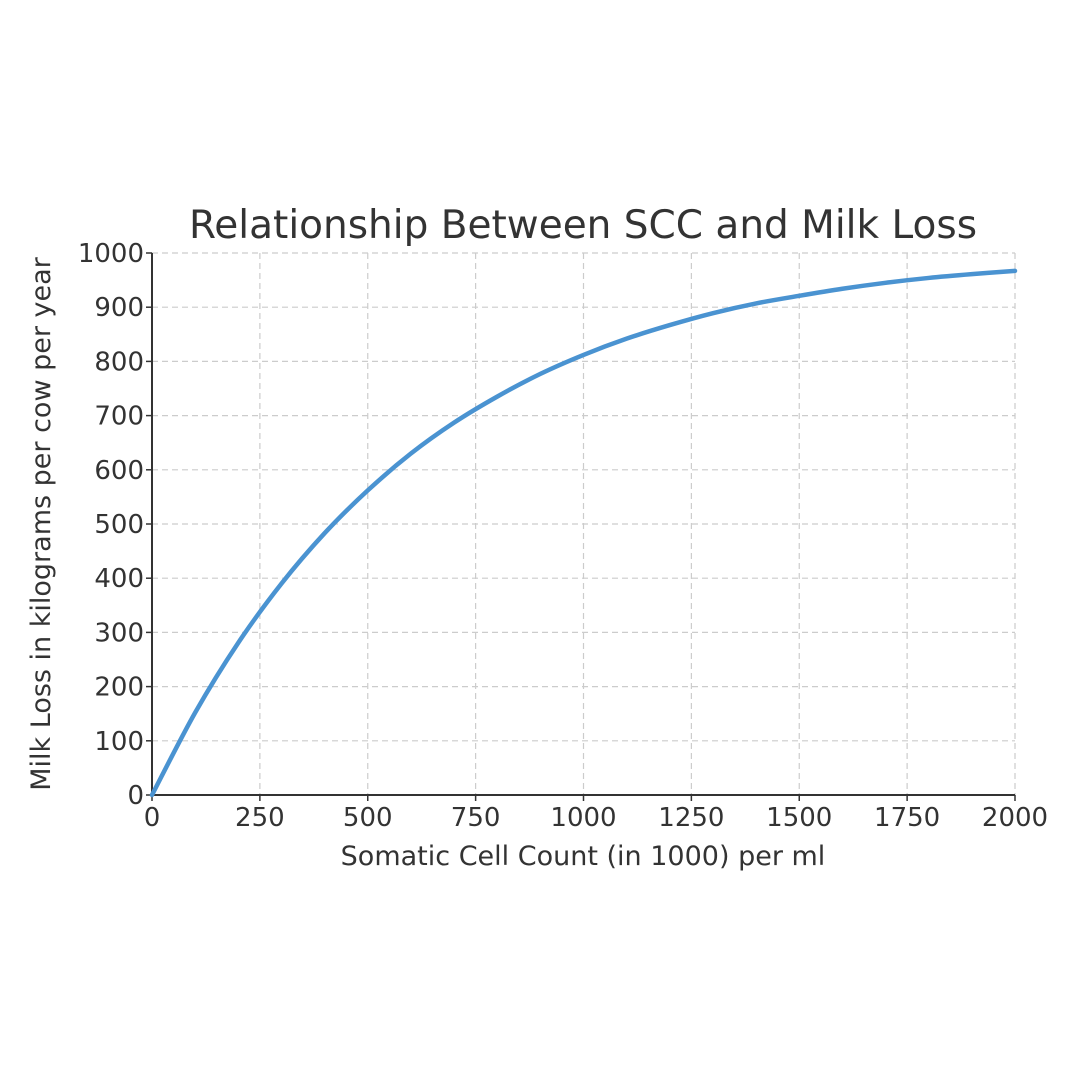 This screenshot has width=1080, height=1085. Describe the element at coordinates (907, 818) in the screenshot. I see `x-tick-label: 1750` at that location.